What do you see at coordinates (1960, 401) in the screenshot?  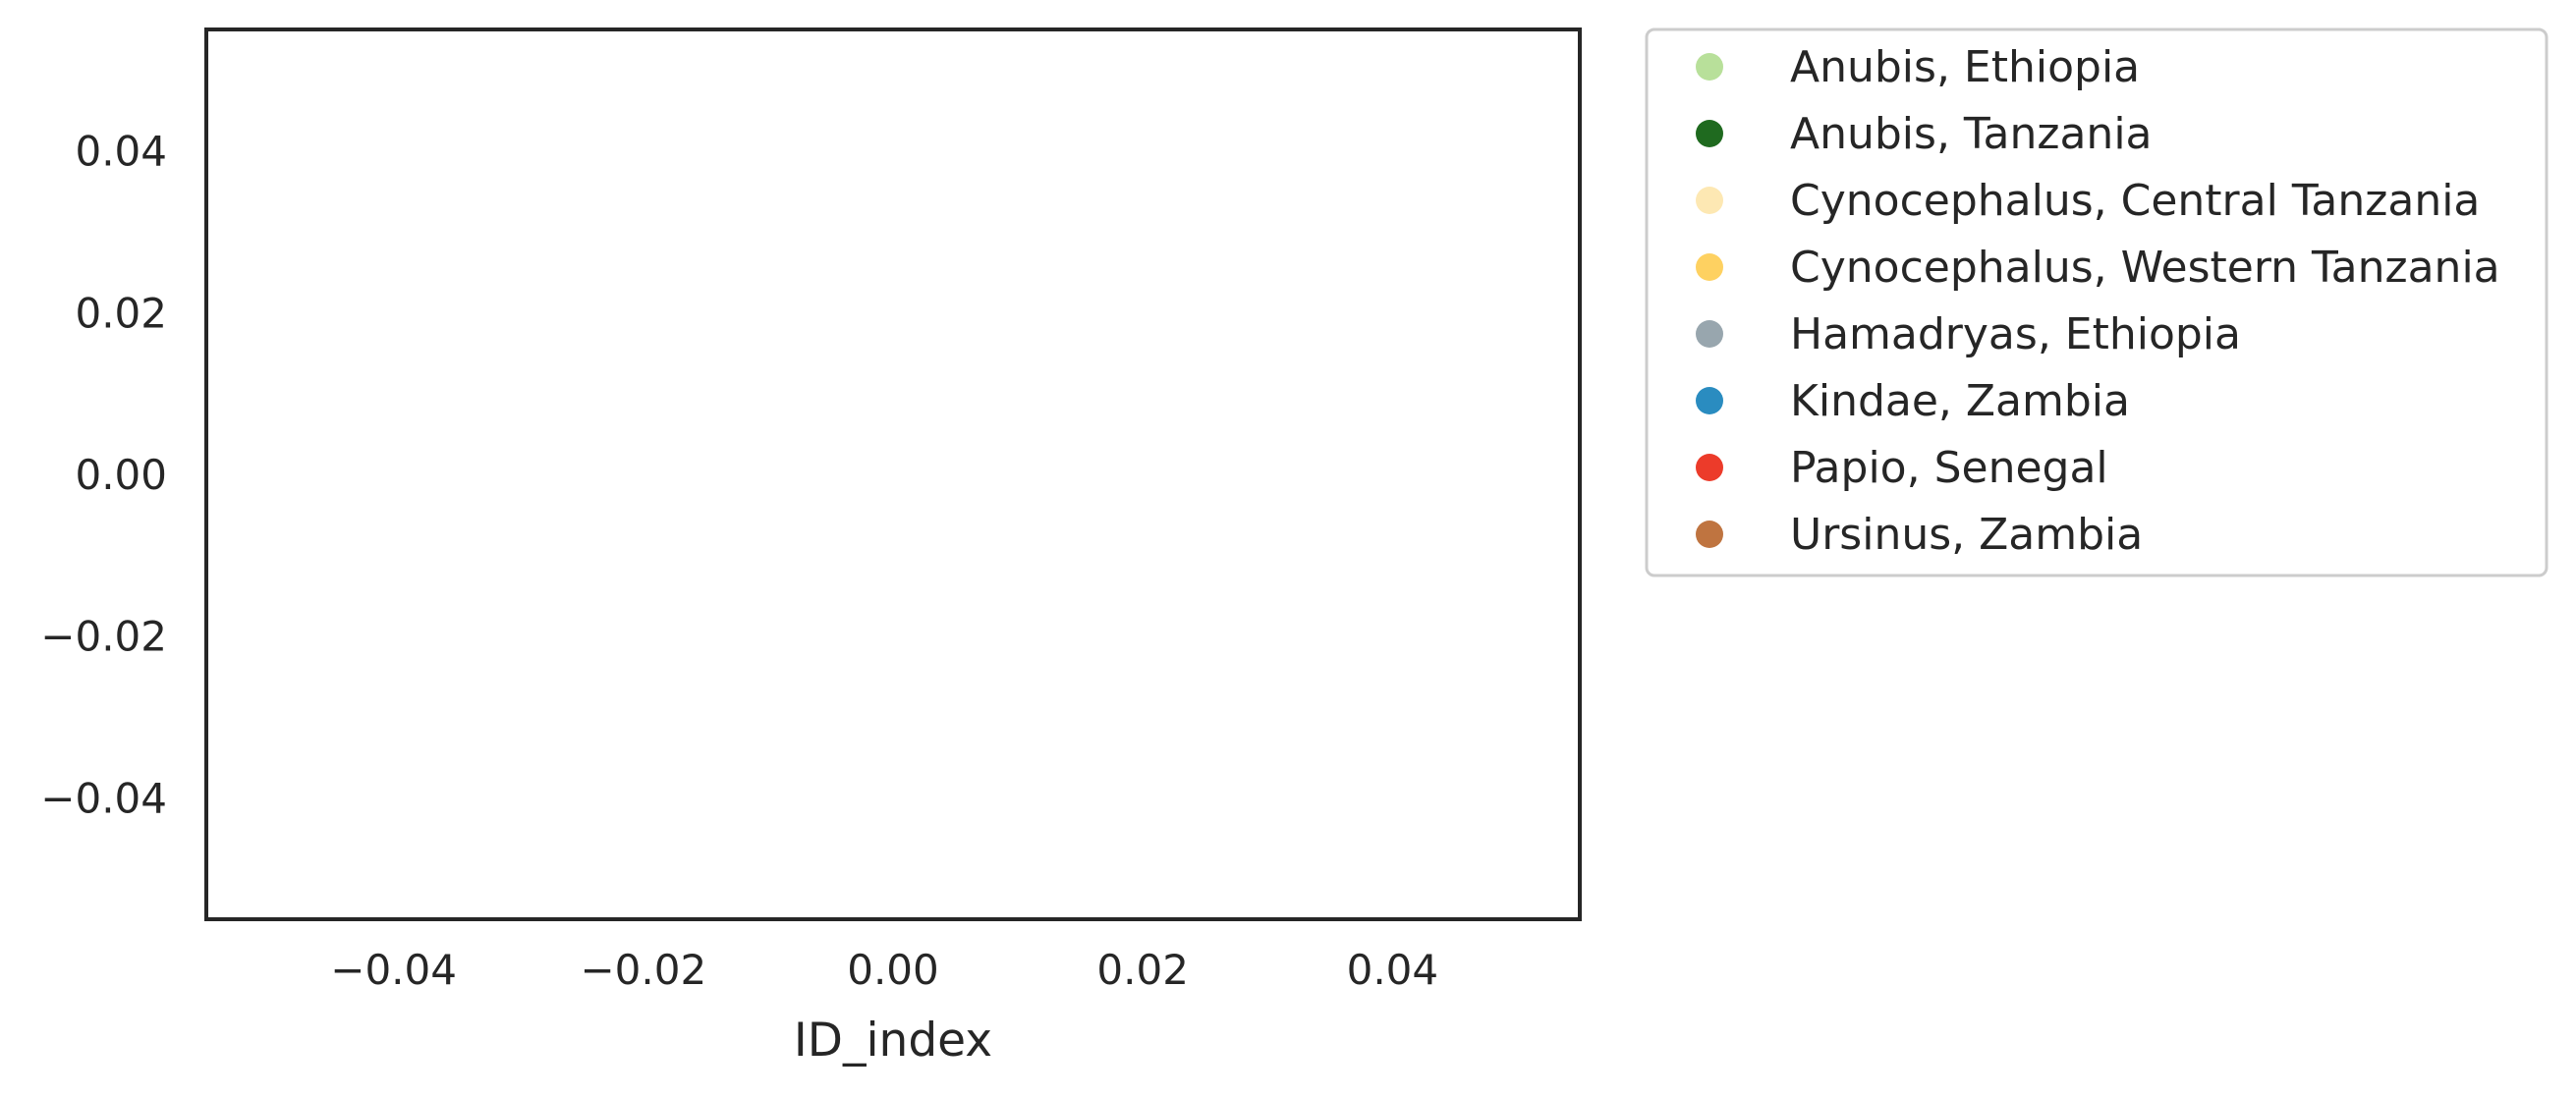 I see `legend-label: Kindae, Zambia` at bounding box center [1960, 401].